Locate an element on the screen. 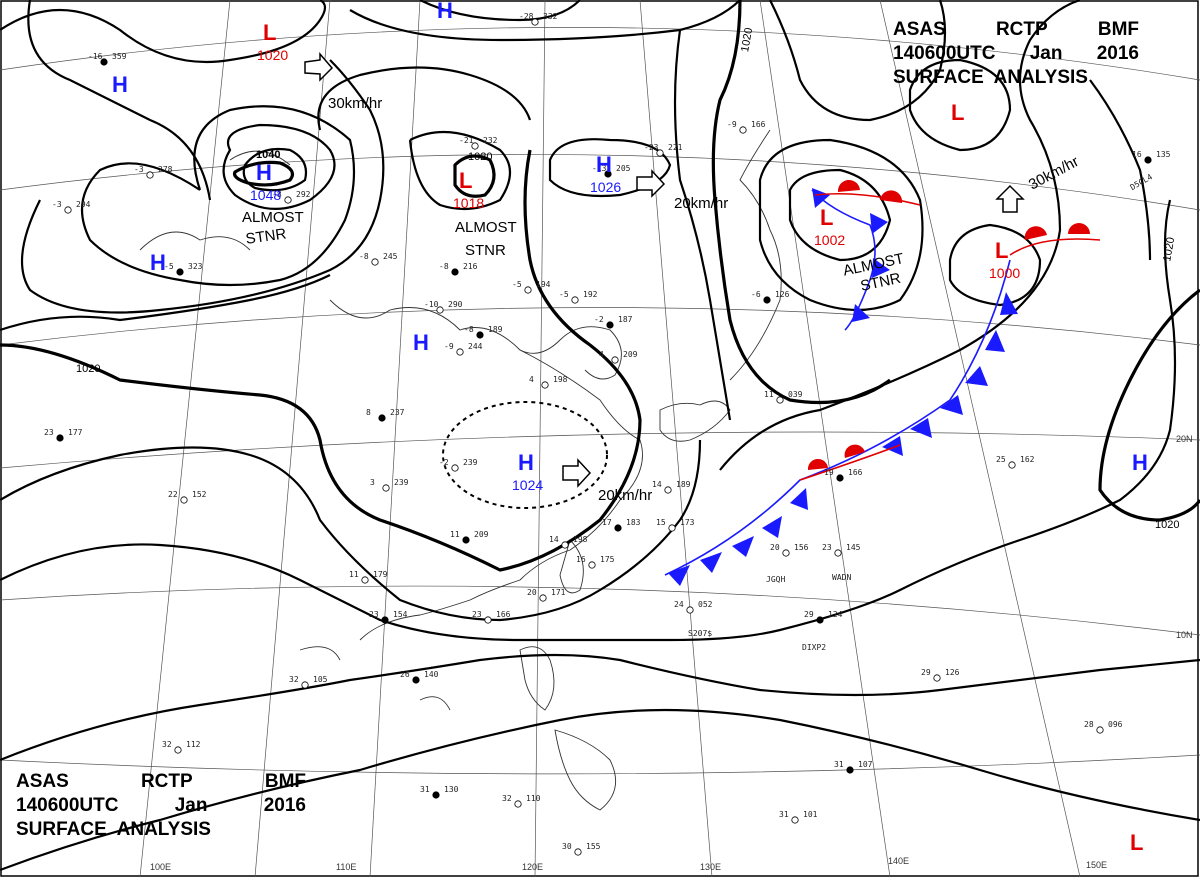 Image resolution: width=1200 pixels, height=877 pixels. header-station: RCTP is located at coordinates (166, 781).